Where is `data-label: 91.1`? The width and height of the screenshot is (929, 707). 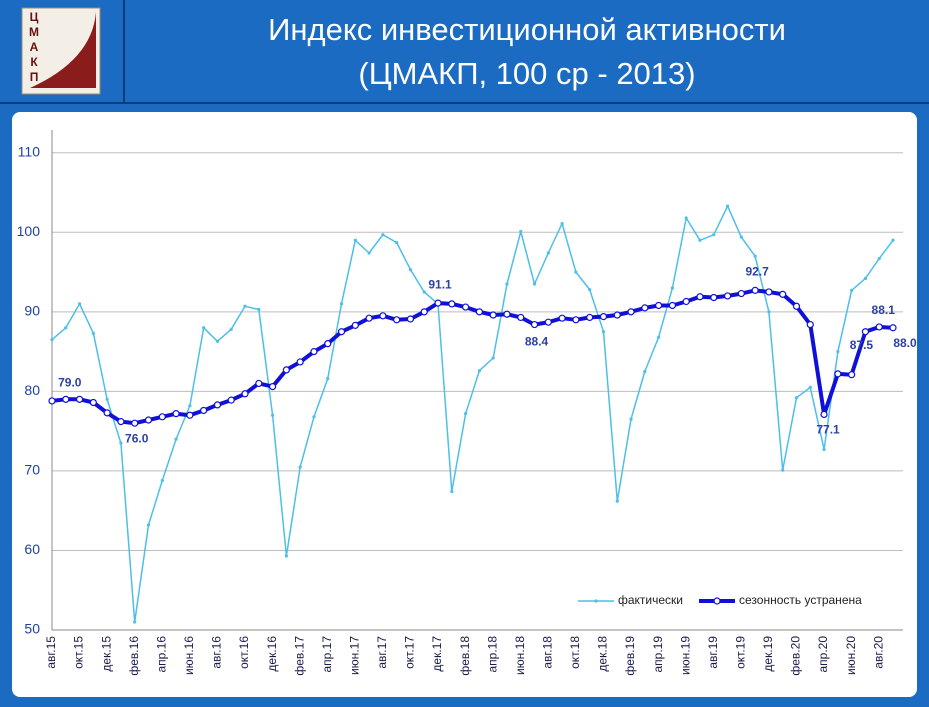
data-label: 91.1 is located at coordinates (440, 284).